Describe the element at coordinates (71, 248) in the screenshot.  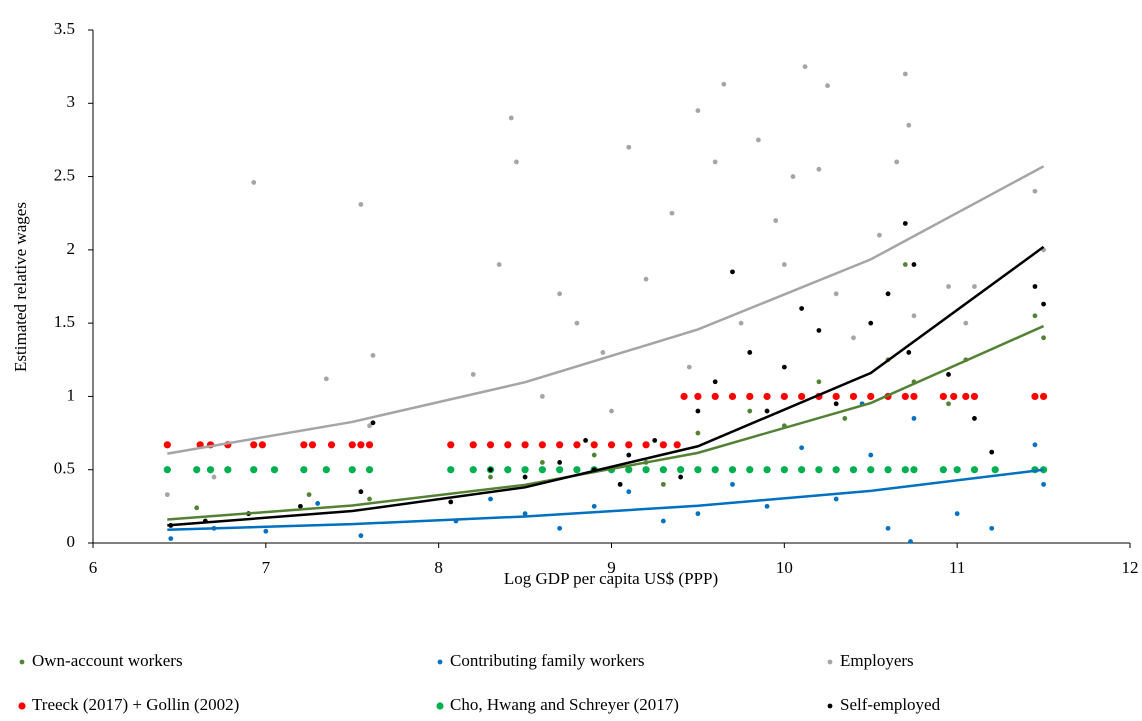
I see `y-tick-label: 2` at that location.